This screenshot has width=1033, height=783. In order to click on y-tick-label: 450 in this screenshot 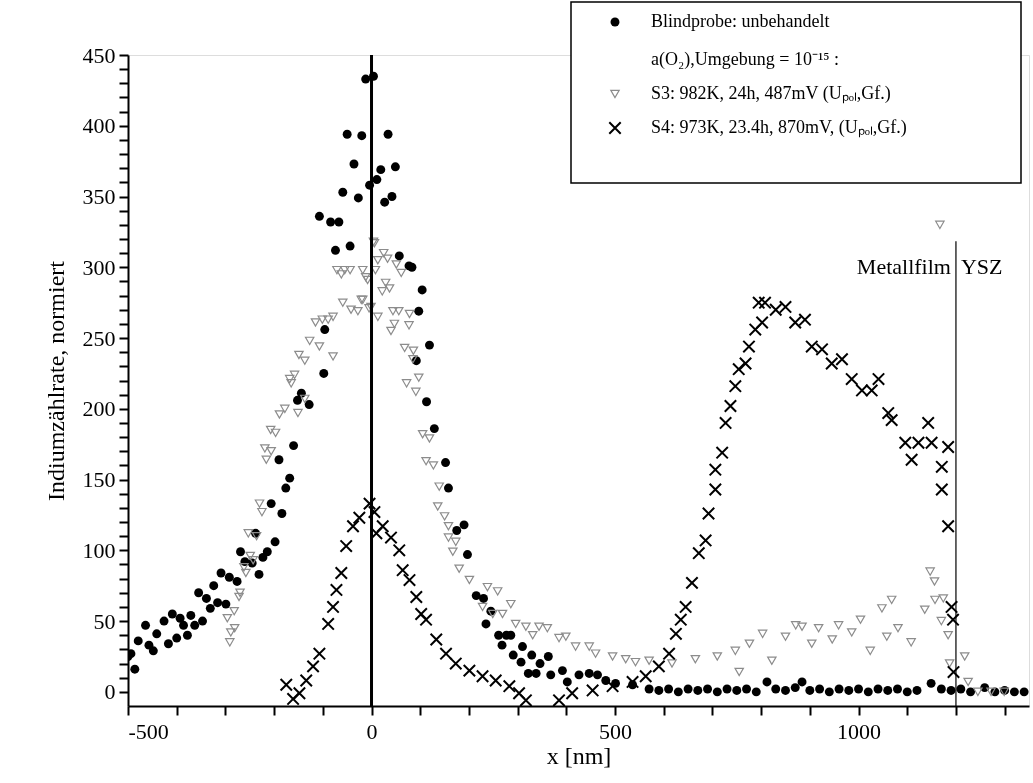, I will do `click(99, 55)`.